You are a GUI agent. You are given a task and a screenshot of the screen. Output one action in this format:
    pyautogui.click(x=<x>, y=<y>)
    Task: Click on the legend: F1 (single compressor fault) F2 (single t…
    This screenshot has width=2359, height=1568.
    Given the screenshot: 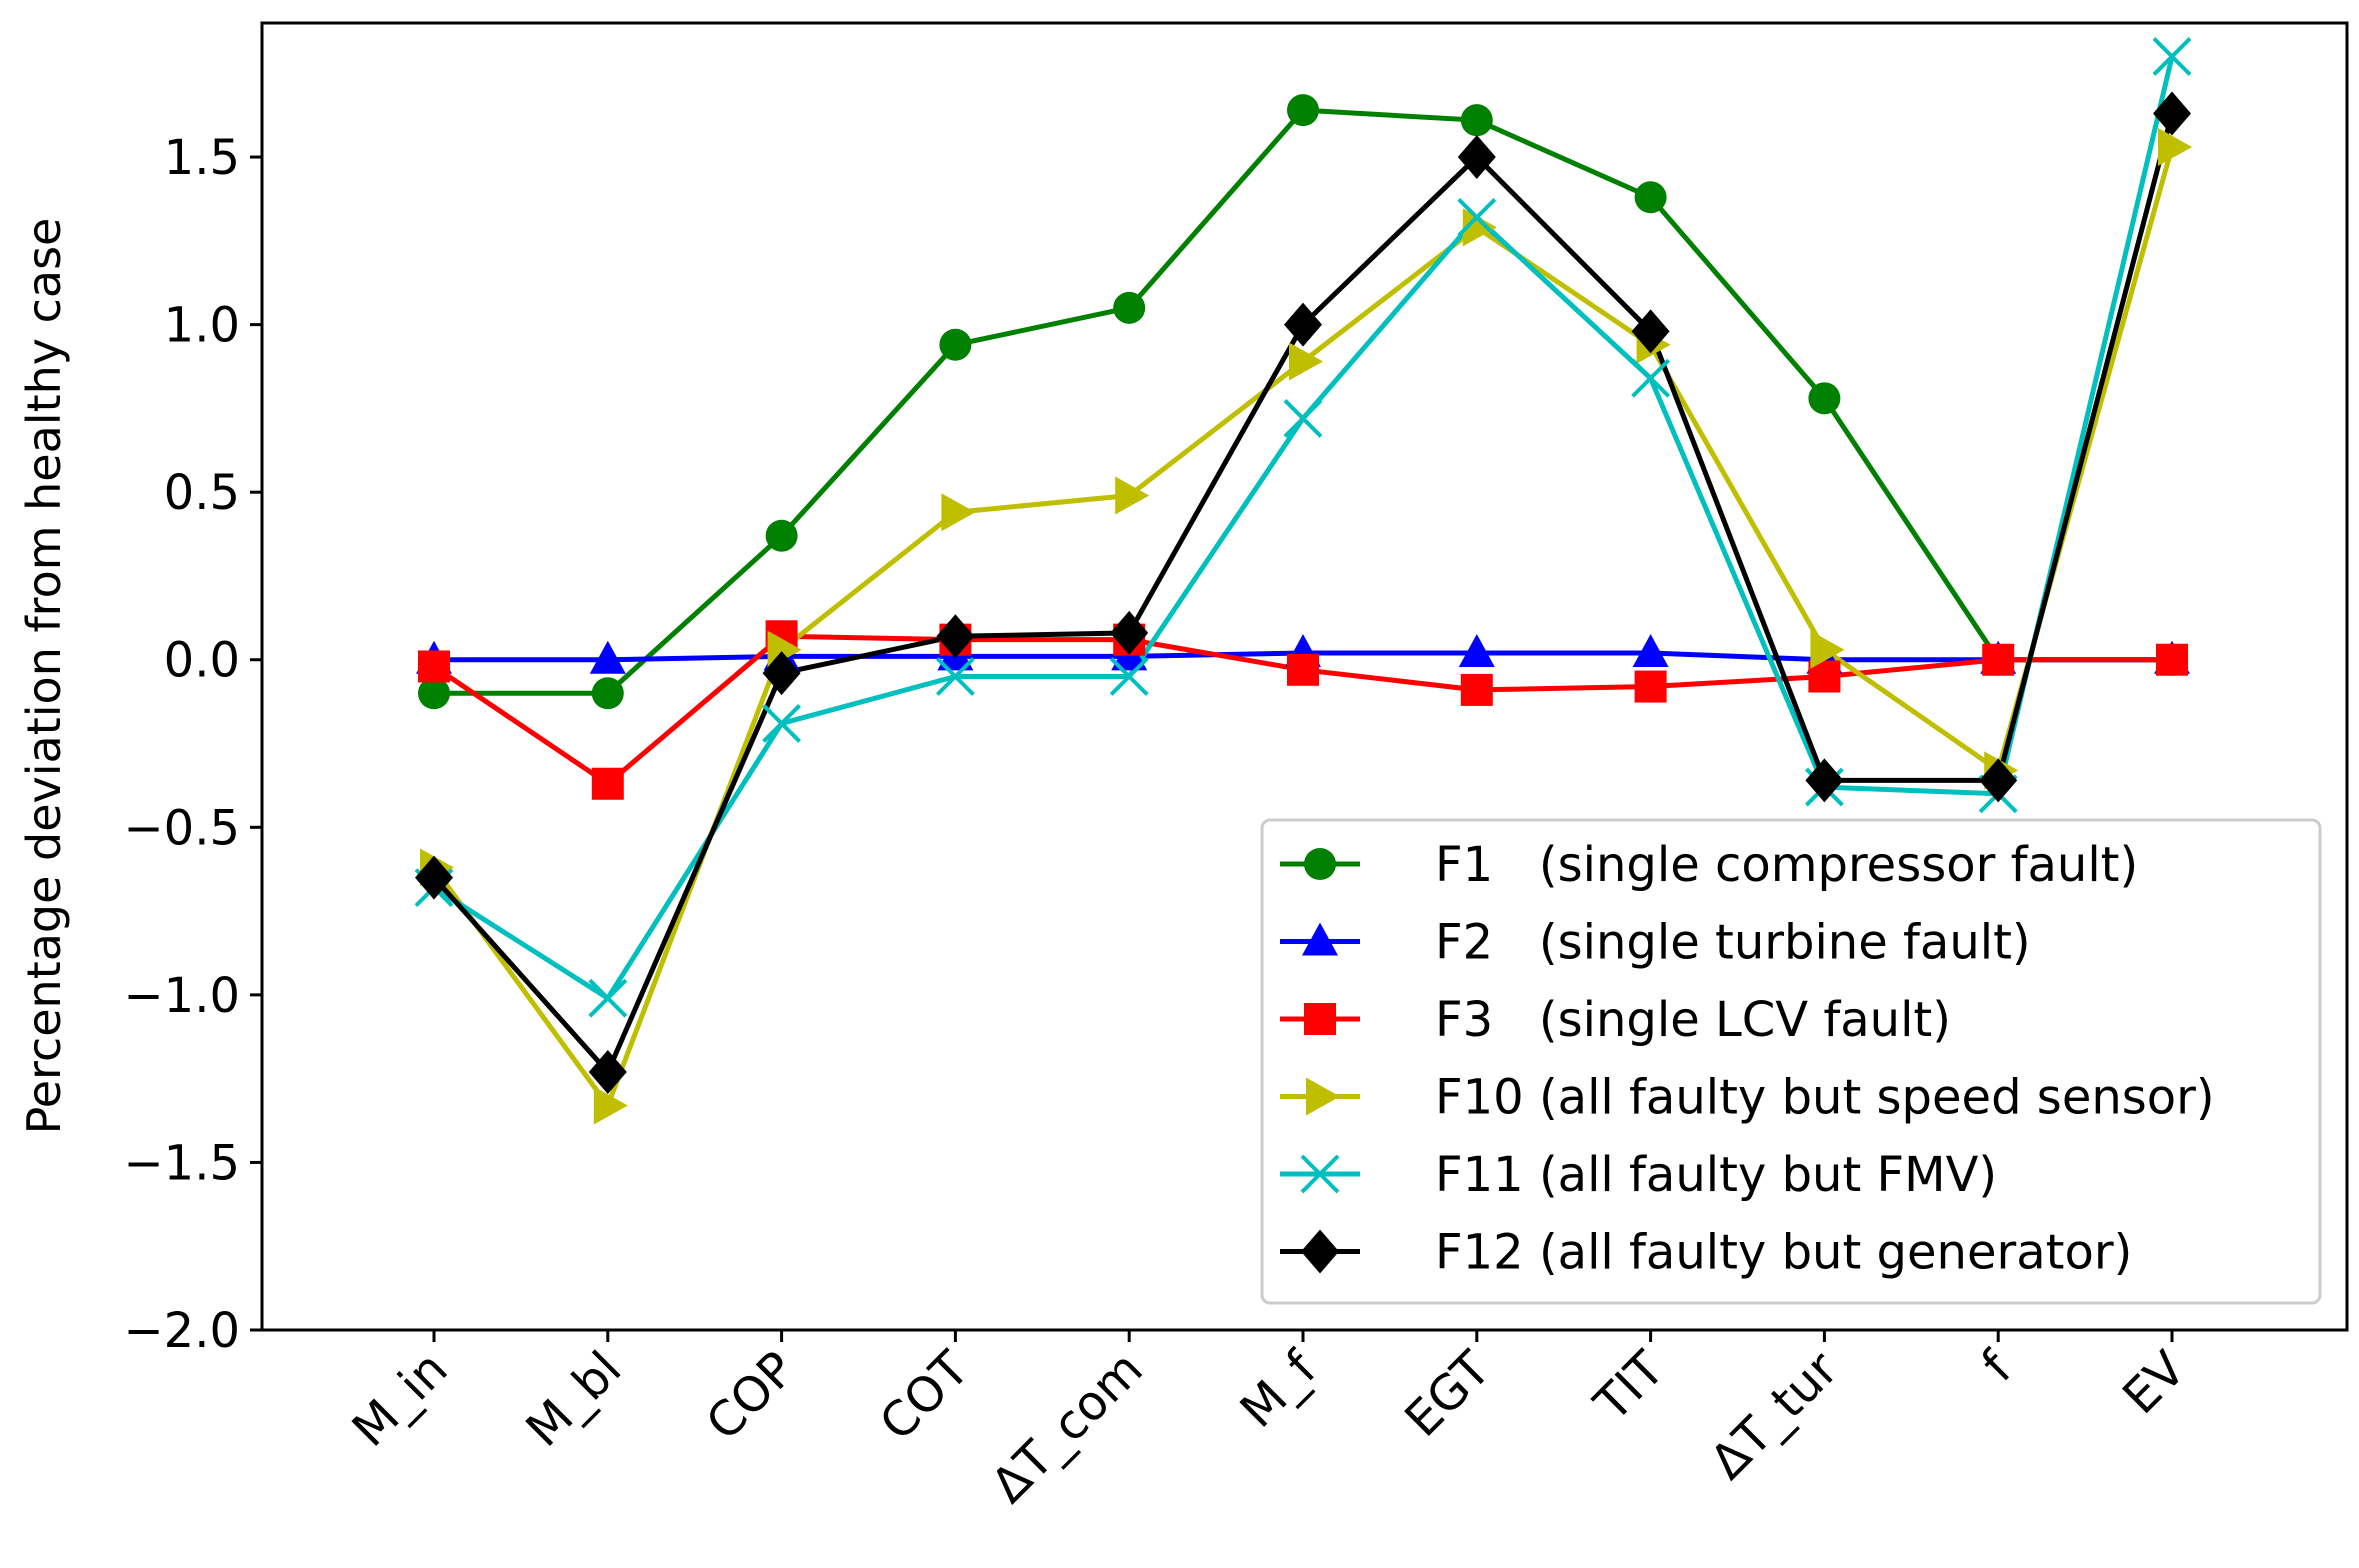 What is the action you would take?
    pyautogui.click(x=1791, y=1061)
    